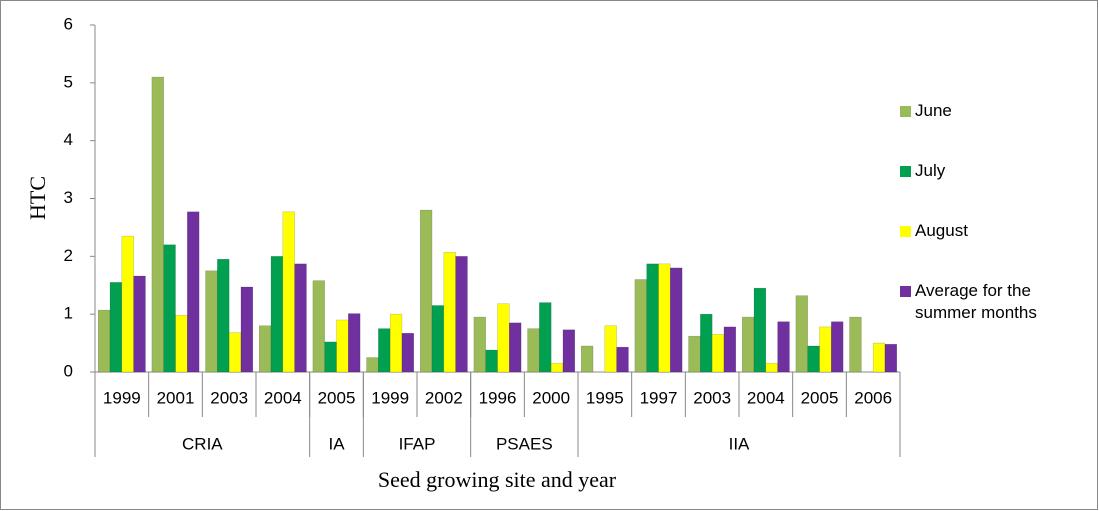  I want to click on x-tick-label: 2001, so click(176, 397).